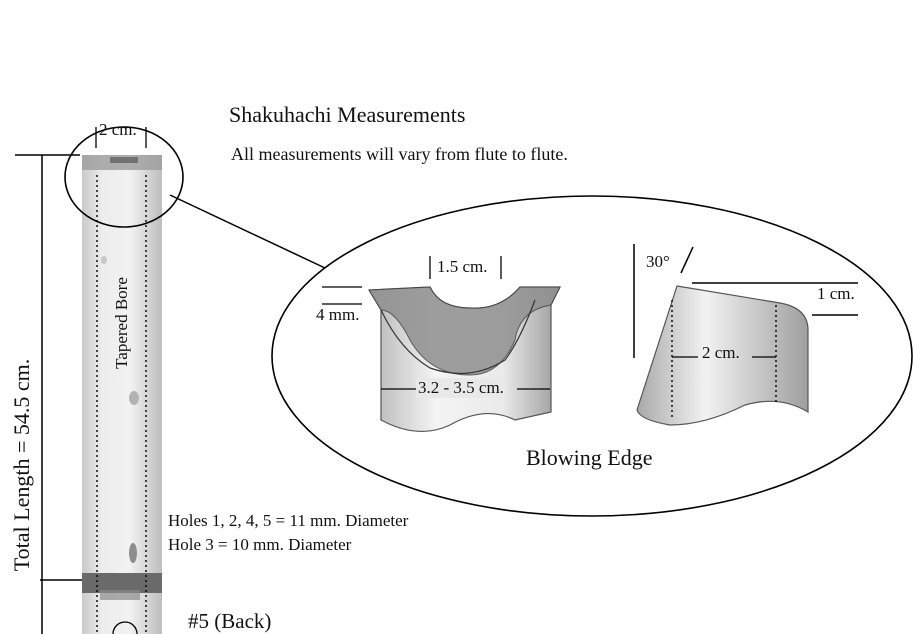 The height and width of the screenshot is (634, 913). I want to click on side-view, so click(745, 335).